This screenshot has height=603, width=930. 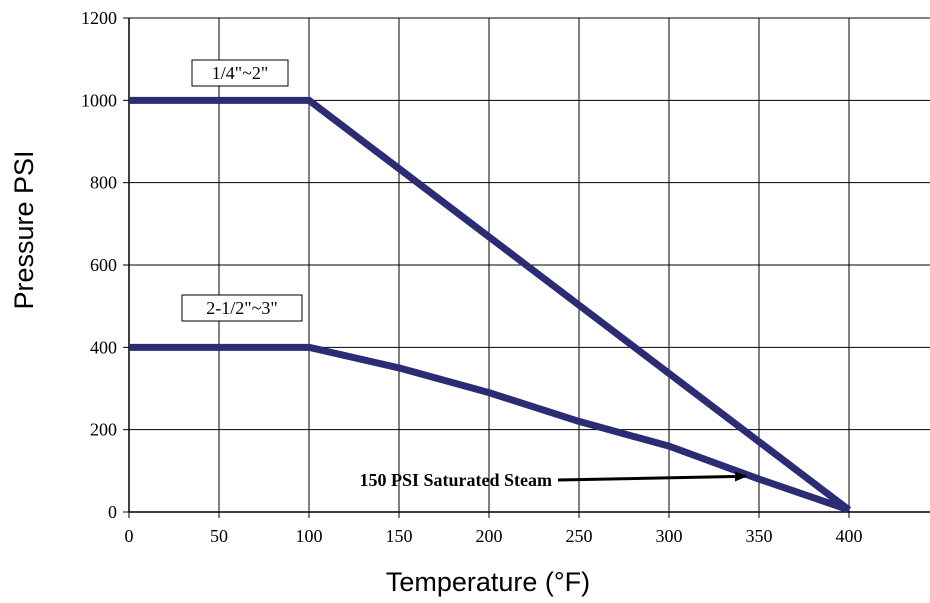 What do you see at coordinates (309, 536) in the screenshot?
I see `x-tick-label: 100` at bounding box center [309, 536].